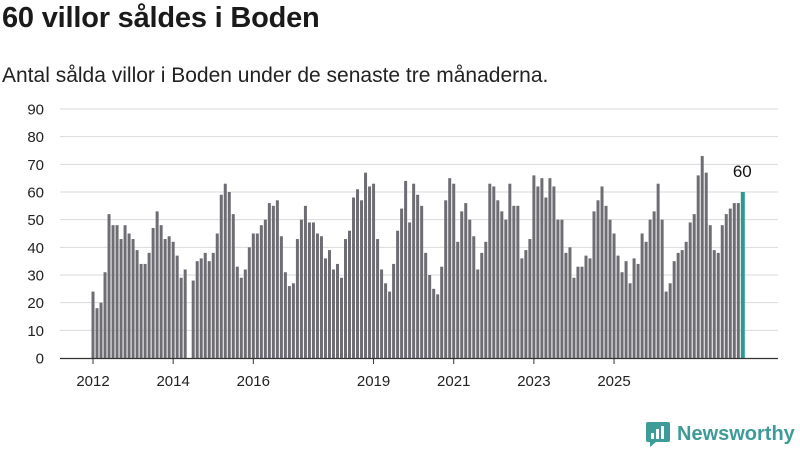 This screenshot has width=800, height=450. What do you see at coordinates (35, 110) in the screenshot?
I see `y-tick-label: 90` at bounding box center [35, 110].